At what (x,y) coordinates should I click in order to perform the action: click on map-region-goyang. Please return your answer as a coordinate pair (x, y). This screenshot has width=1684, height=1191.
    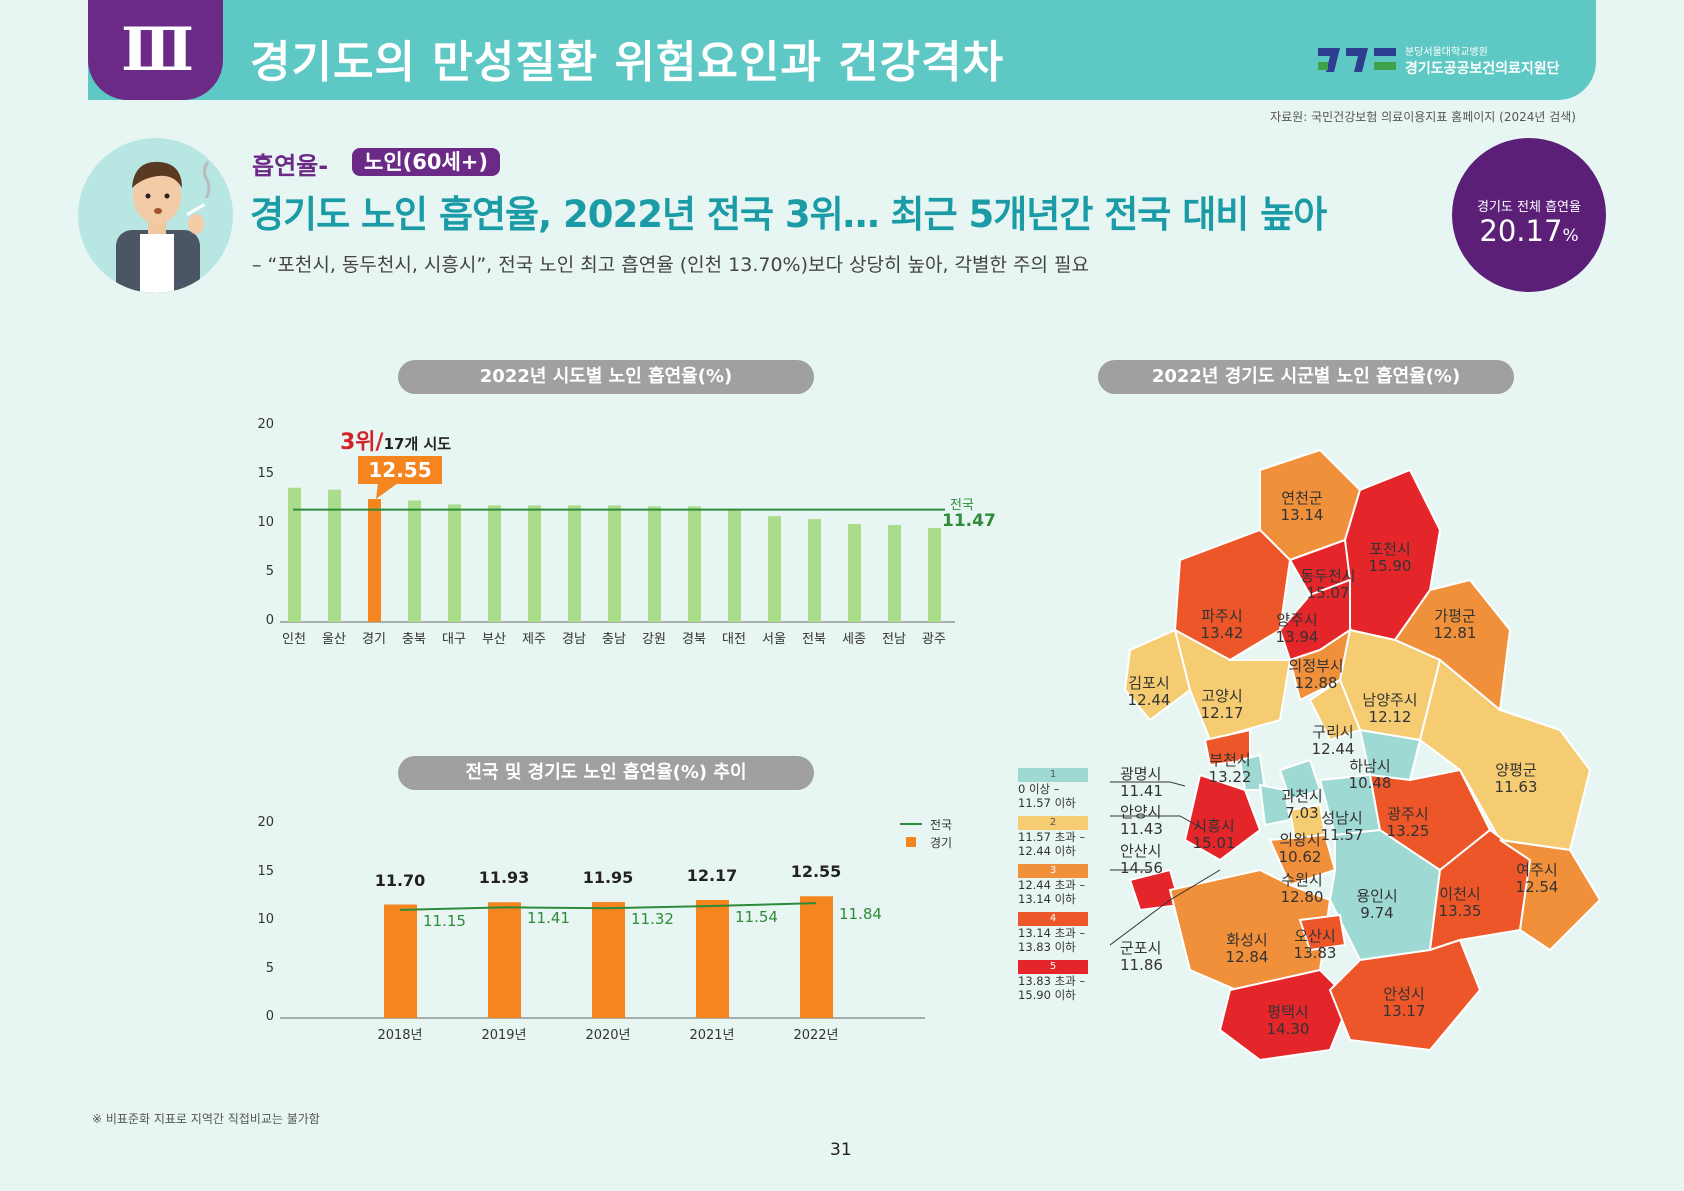
    Looking at the image, I should click on (1232, 685).